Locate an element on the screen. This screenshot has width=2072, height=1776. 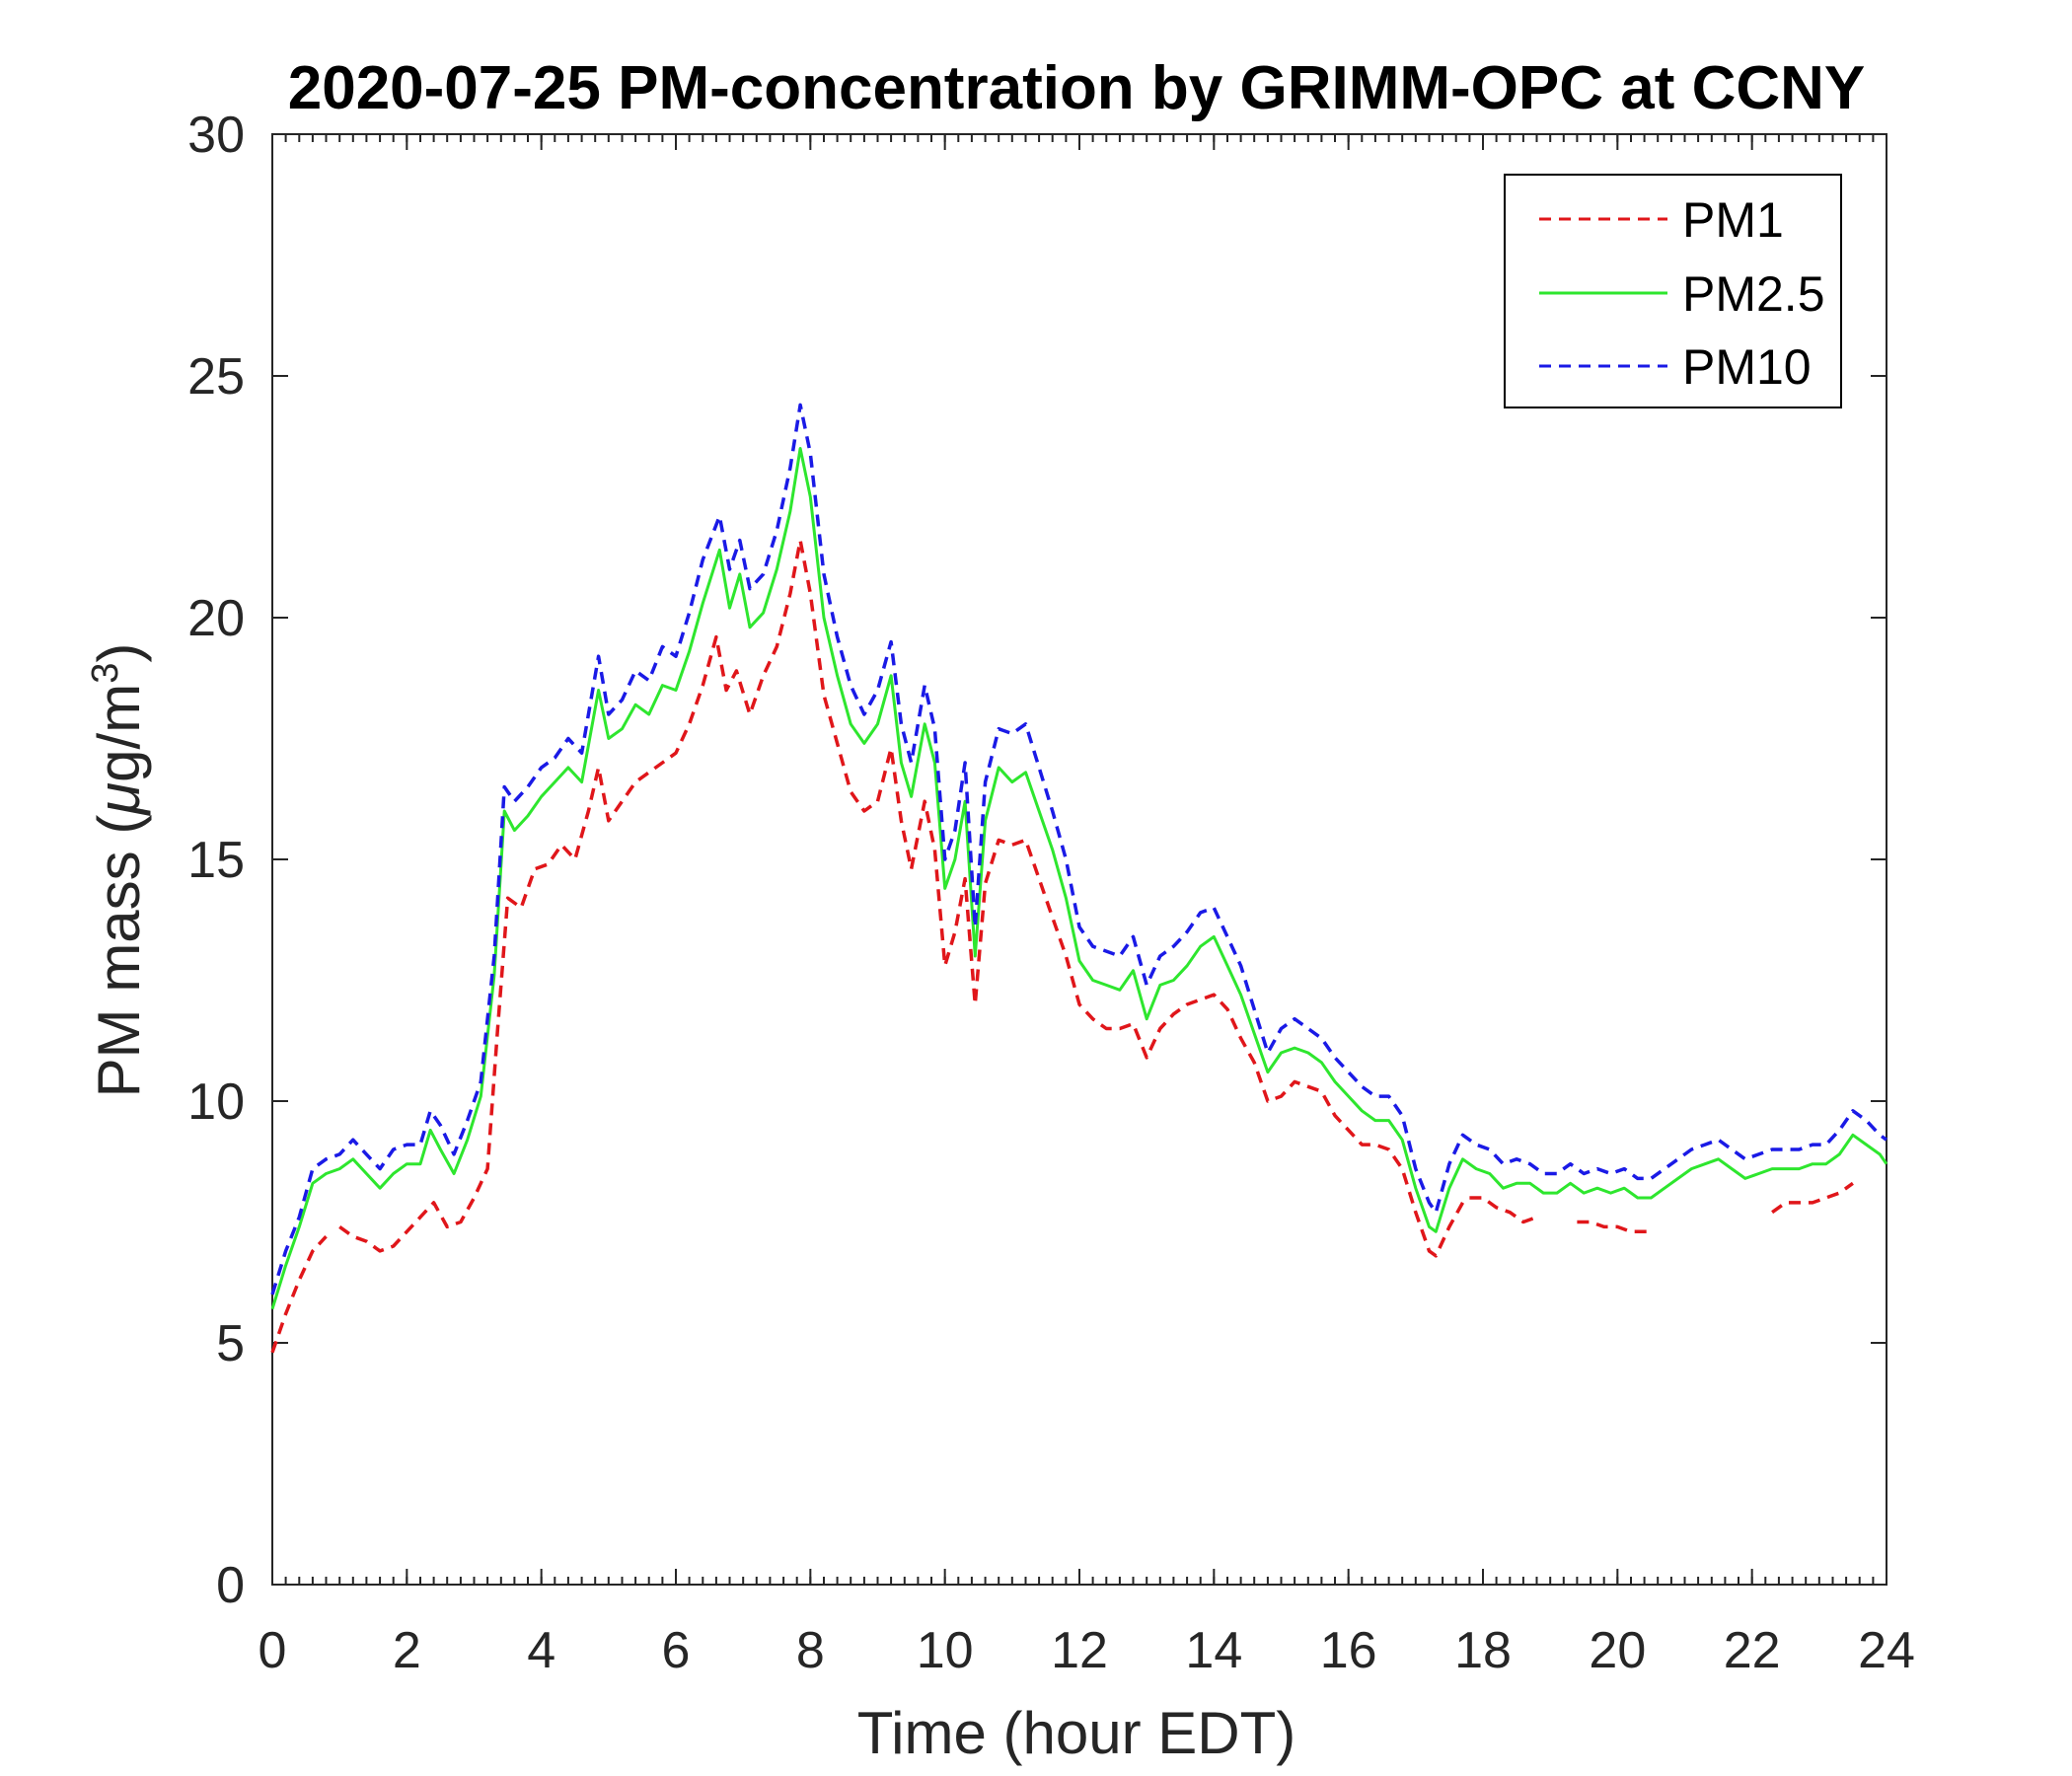
legend-label: PM2.5 is located at coordinates (1754, 294).